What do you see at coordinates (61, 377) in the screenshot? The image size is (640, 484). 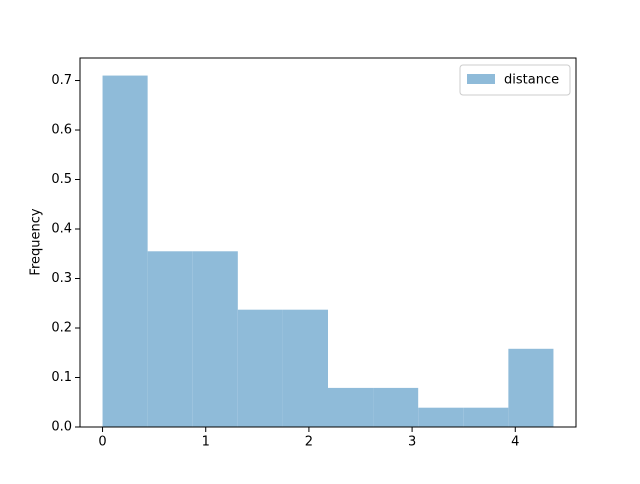 I see `y-tick-label: 0.1` at bounding box center [61, 377].